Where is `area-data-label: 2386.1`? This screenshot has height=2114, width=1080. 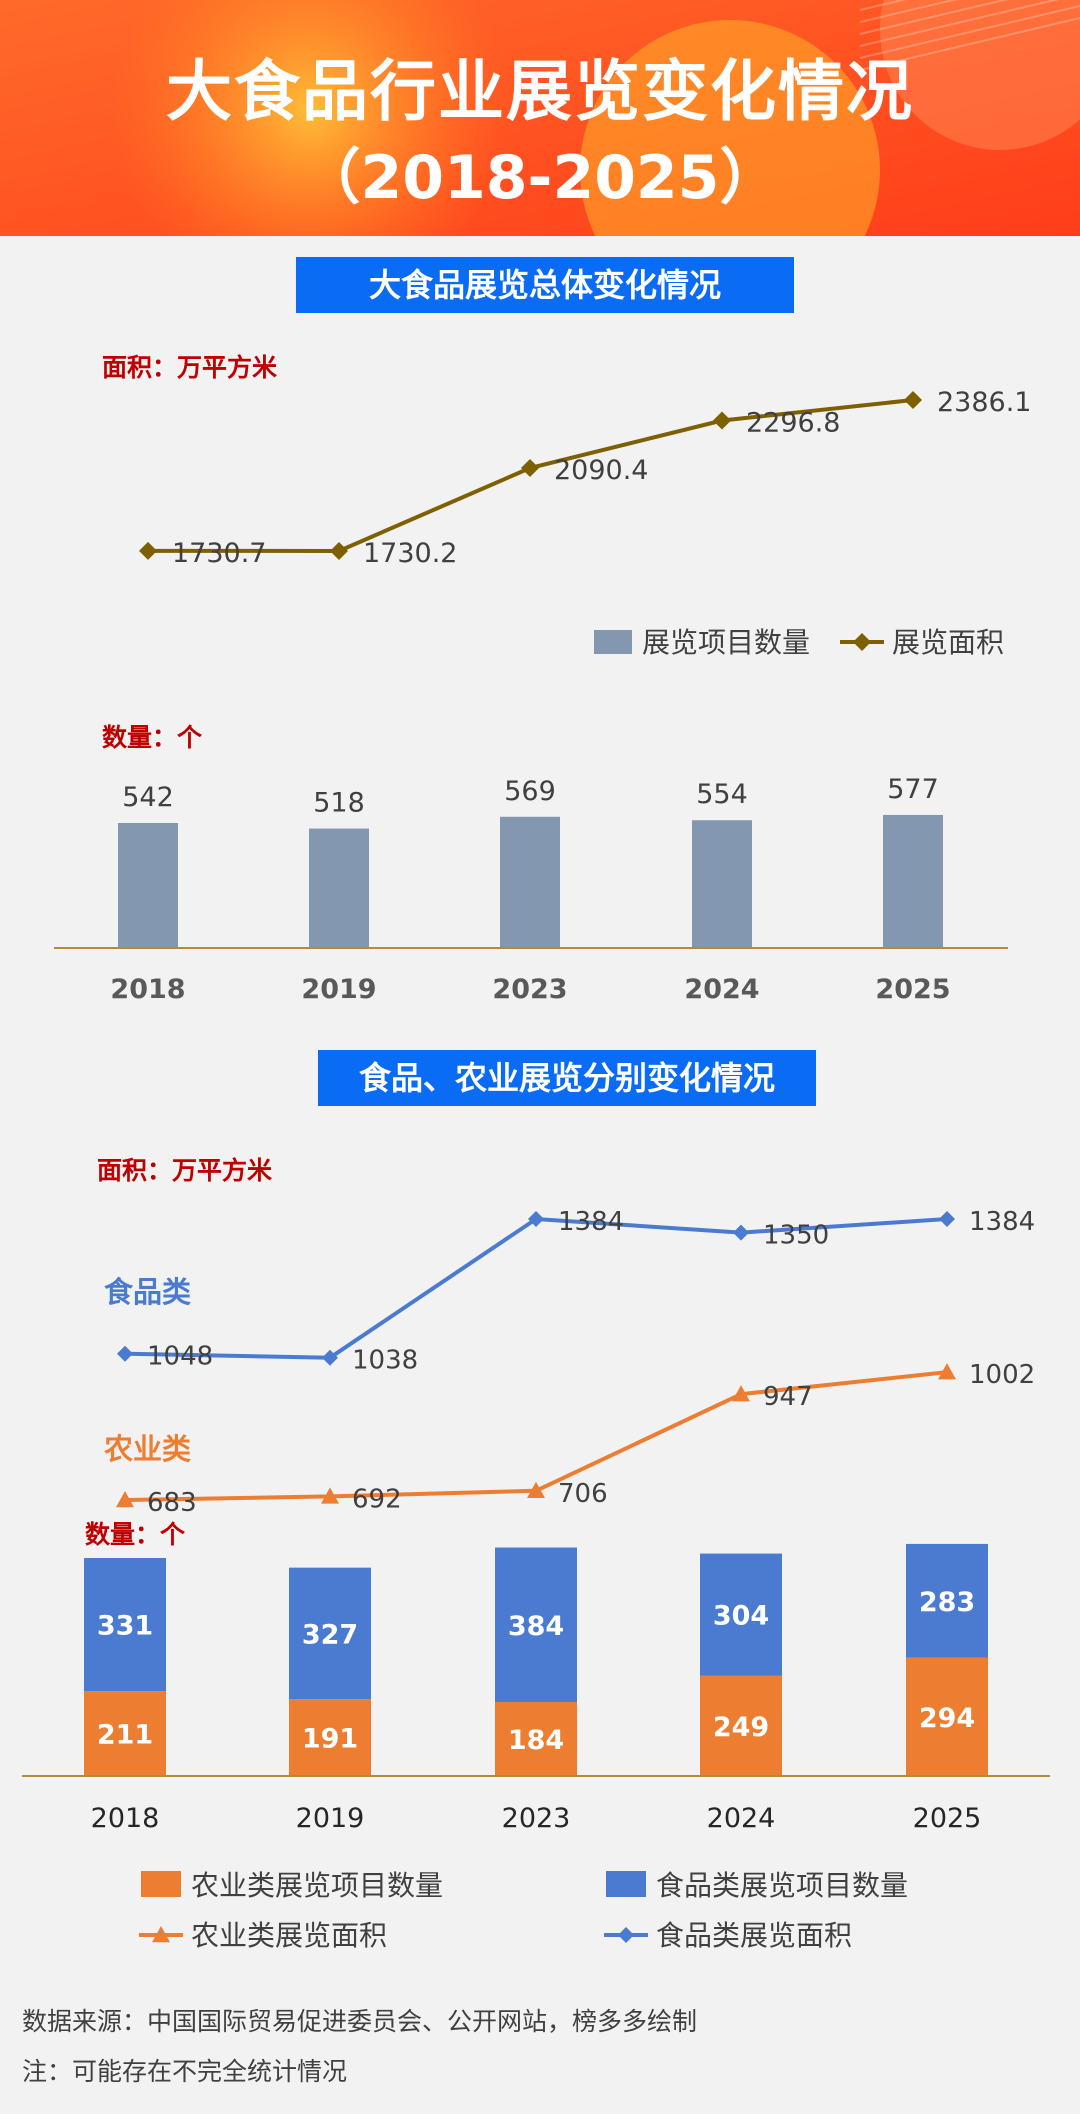 area-data-label: 2386.1 is located at coordinates (984, 402).